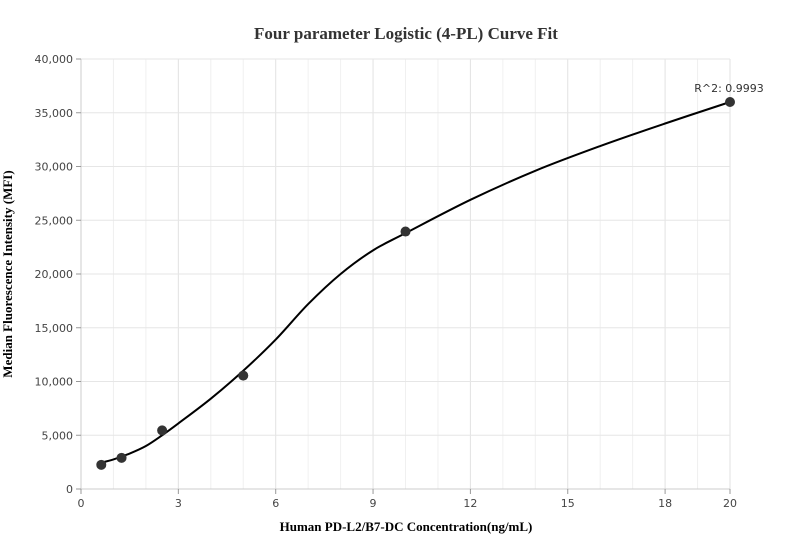  Describe the element at coordinates (665, 503) in the screenshot. I see `x-tick-label: 18` at that location.